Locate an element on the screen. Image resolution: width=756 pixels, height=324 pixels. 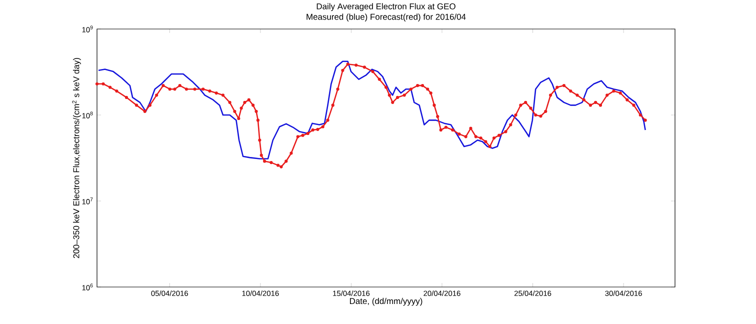
y-axis-title: 200–350 keV Electron Flux,electrons/(cm$^{2}$ s keV day) is located at coordinates (76, 158).